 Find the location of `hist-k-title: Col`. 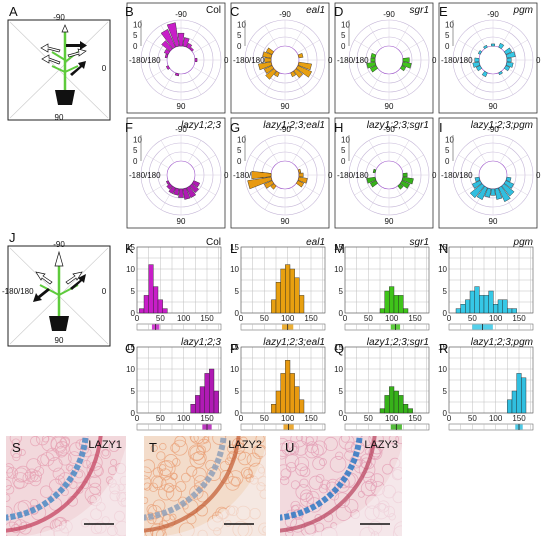

hist-k-title: Col is located at coordinates (213, 242).